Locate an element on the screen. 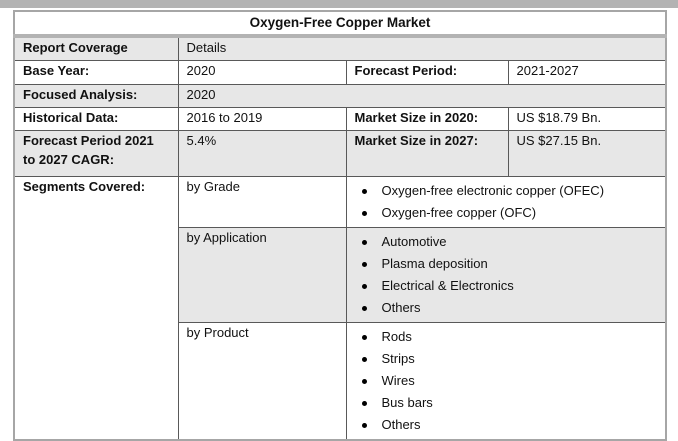 The height and width of the screenshot is (441, 678). list-item-text: Oxygen-free electronic copper (OFEC) is located at coordinates (493, 190).